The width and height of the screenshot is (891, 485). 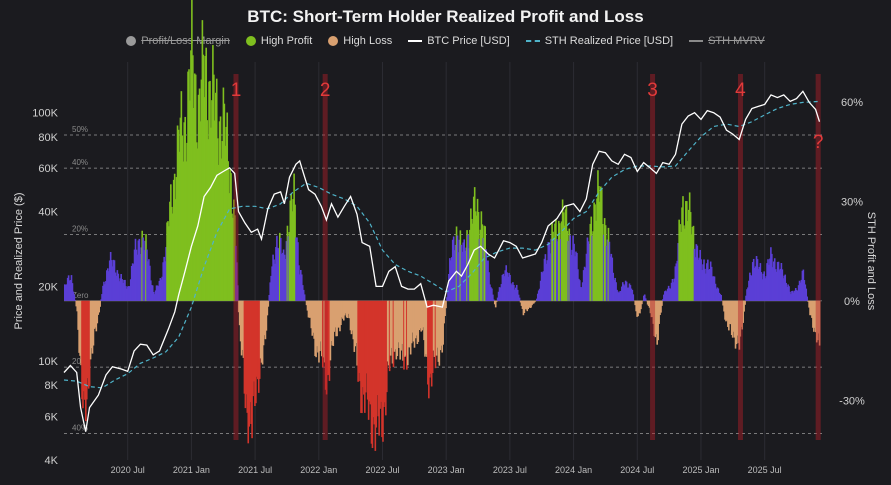 What do you see at coordinates (48, 213) in the screenshot?
I see `y-tick-label: 40K` at bounding box center [48, 213].